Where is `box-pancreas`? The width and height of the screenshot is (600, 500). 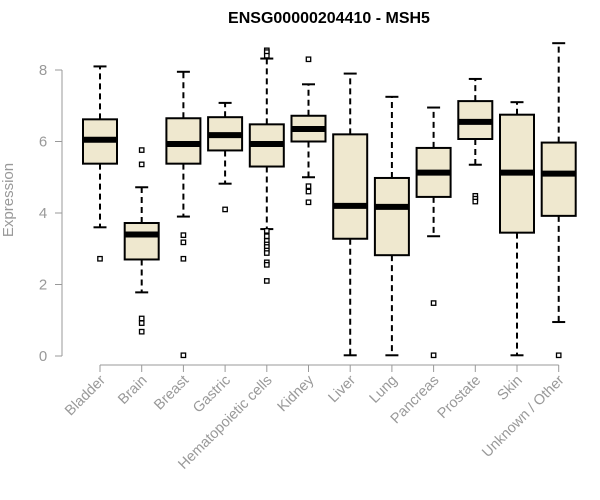
box-pancreas is located at coordinates (433, 232).